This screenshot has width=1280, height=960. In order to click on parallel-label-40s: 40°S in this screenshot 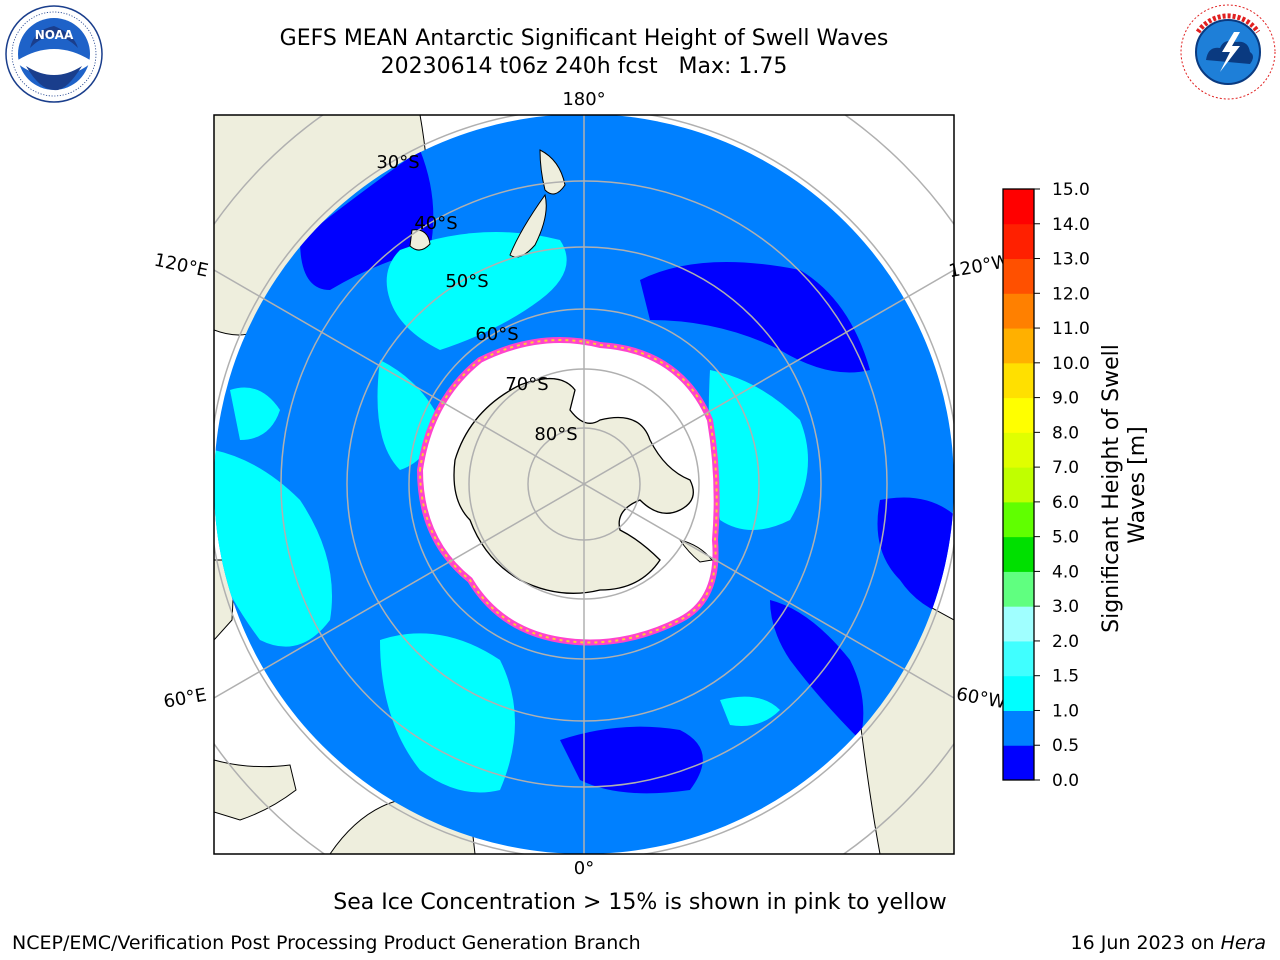, I will do `click(435, 223)`.